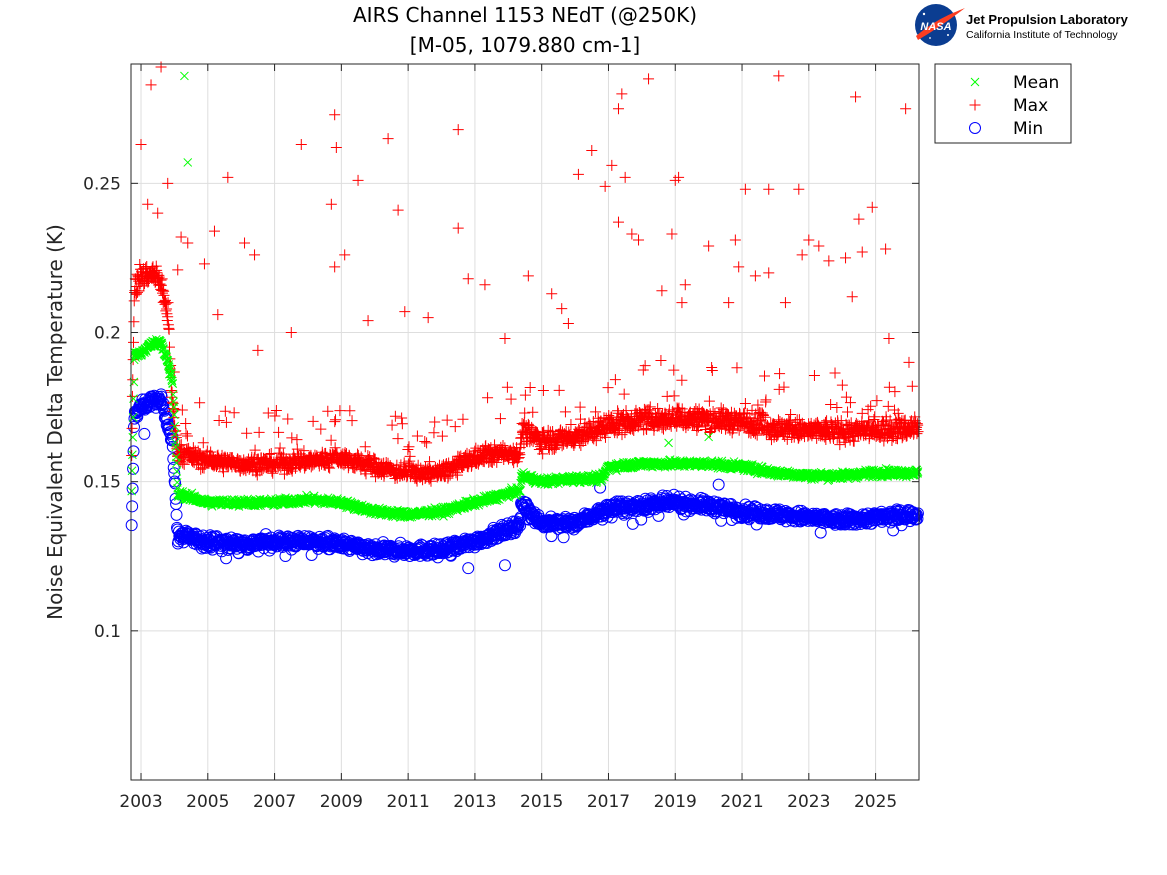  What do you see at coordinates (525, 45) in the screenshot?
I see `chart-subtitle: [M-05, 1079.880 cm-1]` at bounding box center [525, 45].